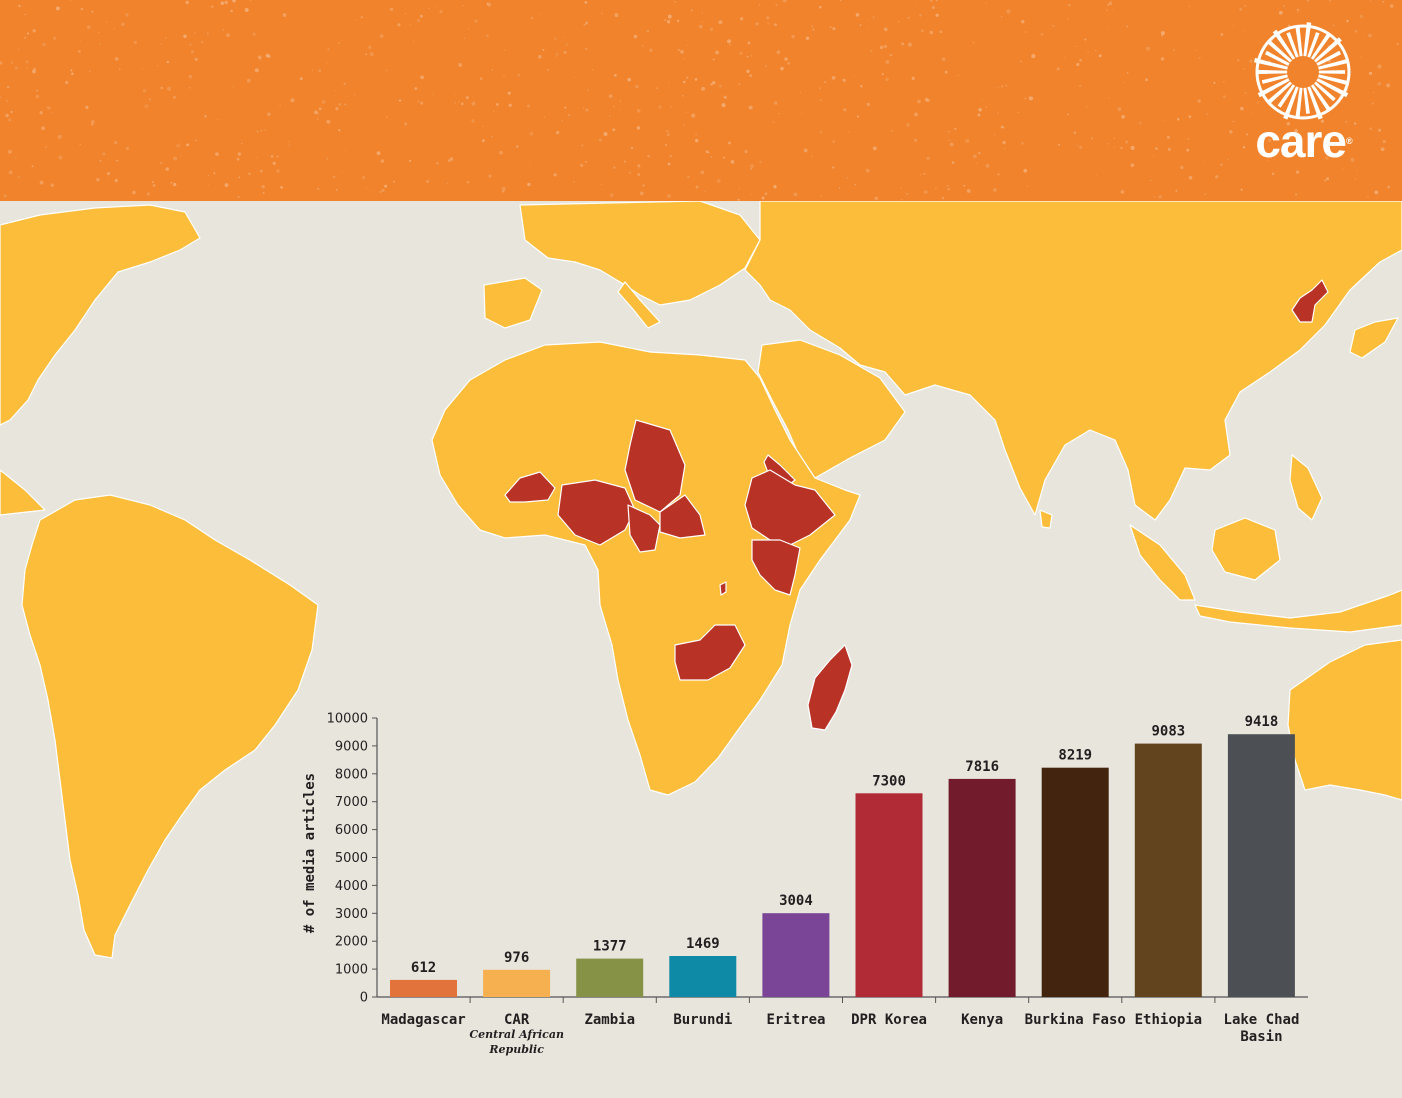  What do you see at coordinates (351, 914) in the screenshot?
I see `y-tick-label: 3000` at bounding box center [351, 914].